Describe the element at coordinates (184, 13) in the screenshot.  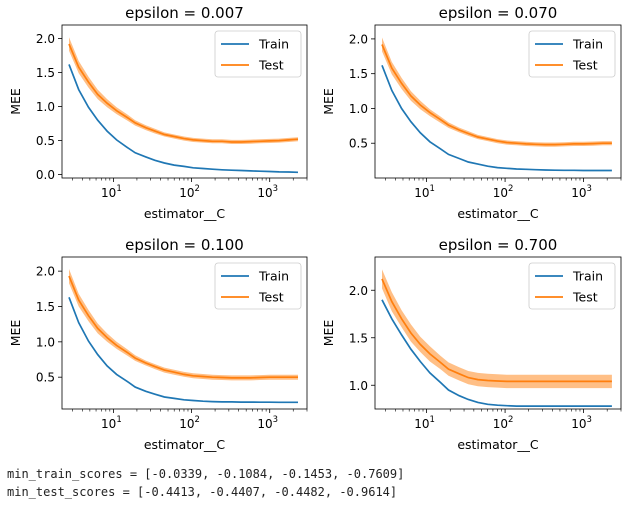
I see `subplot-title: epsilon = 0.007` at that location.